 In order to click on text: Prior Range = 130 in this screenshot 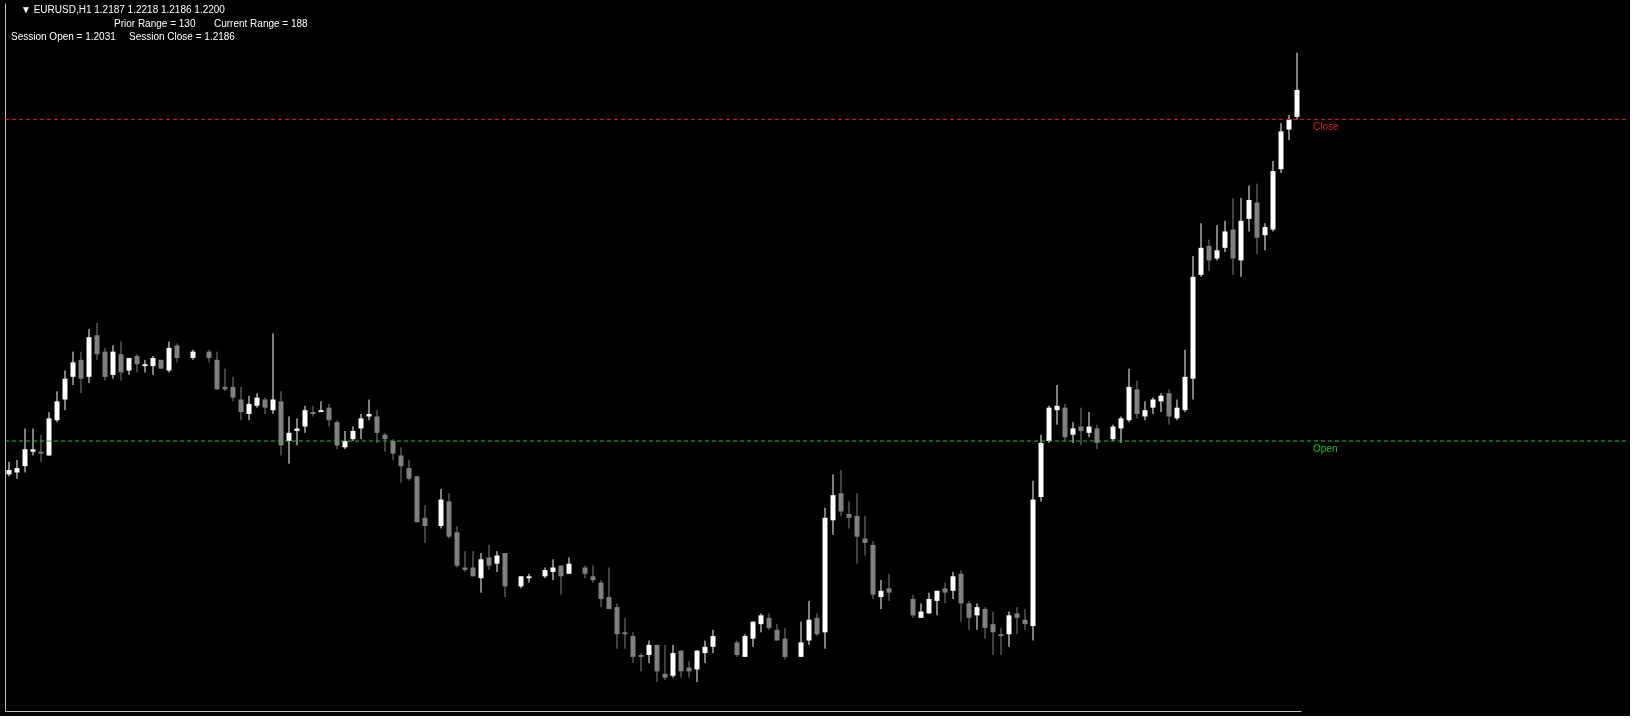, I will do `click(155, 23)`.